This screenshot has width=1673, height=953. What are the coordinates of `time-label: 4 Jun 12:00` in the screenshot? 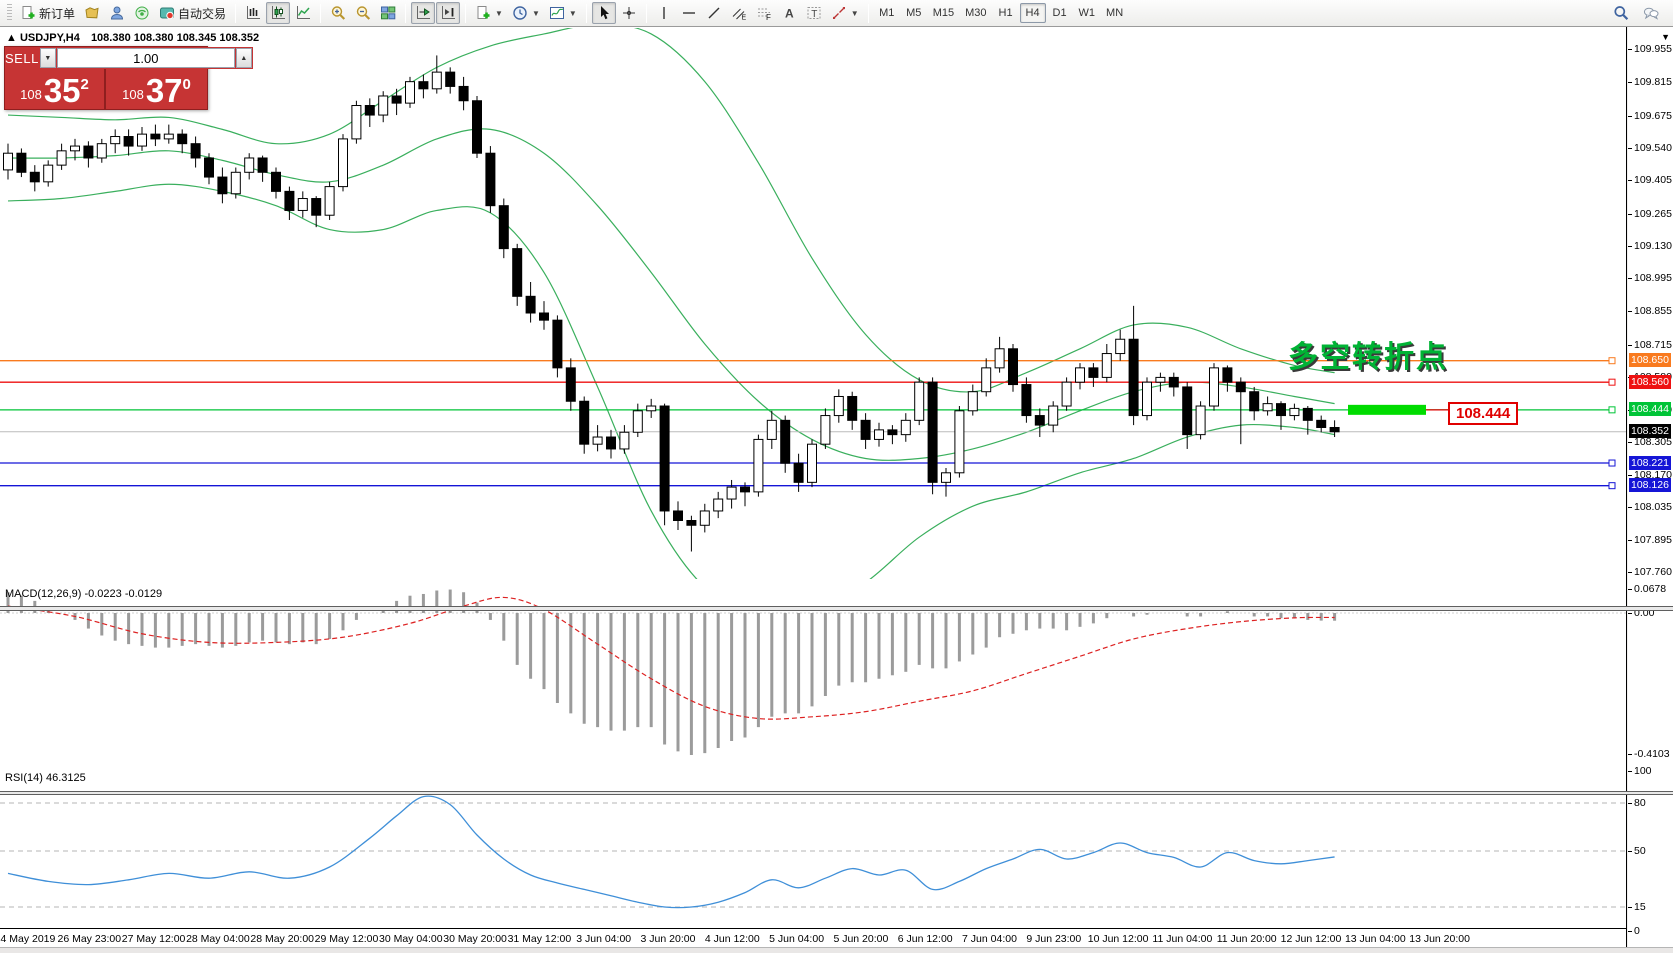 It's located at (732, 939).